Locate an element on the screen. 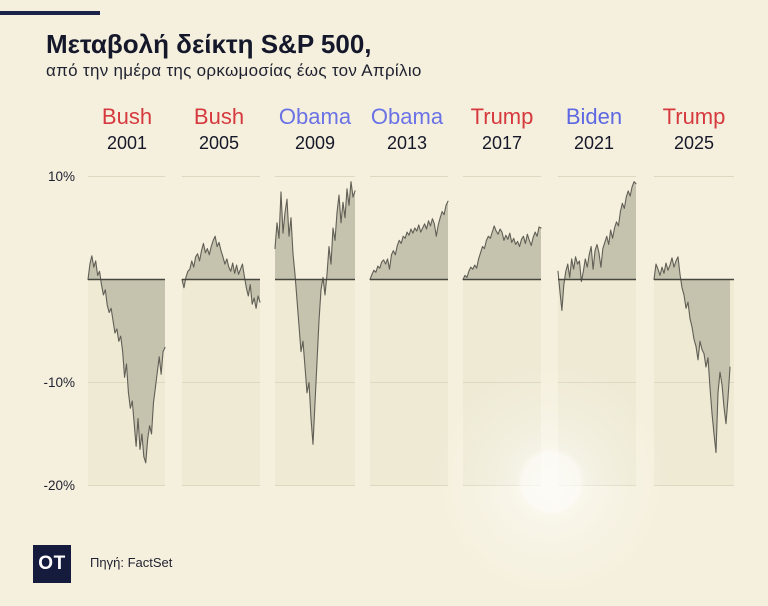 The width and height of the screenshot is (768, 606). panel-trump-2025 is located at coordinates (693, 331).